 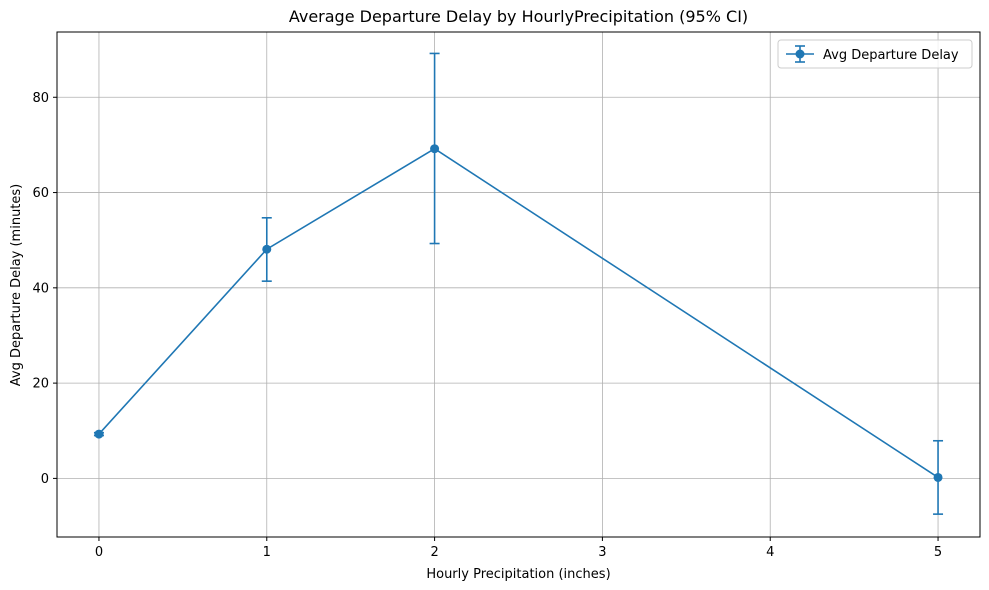 What do you see at coordinates (40, 384) in the screenshot?
I see `y-tick-label: 20` at bounding box center [40, 384].